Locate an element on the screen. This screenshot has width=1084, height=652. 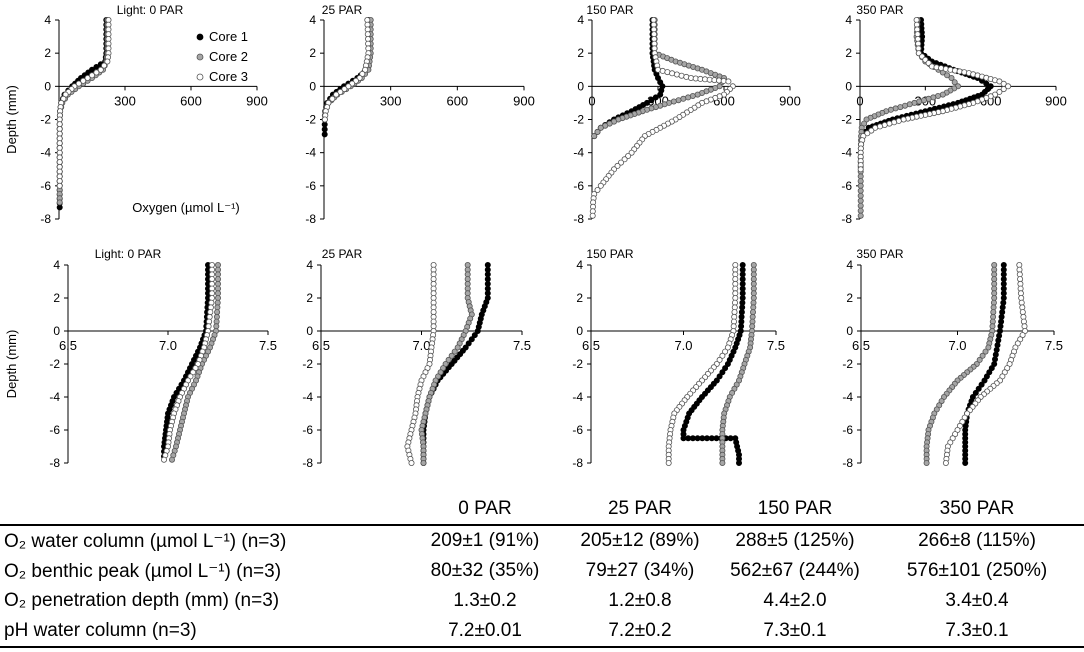
y-tick-label: 0 is located at coordinates (849, 331).